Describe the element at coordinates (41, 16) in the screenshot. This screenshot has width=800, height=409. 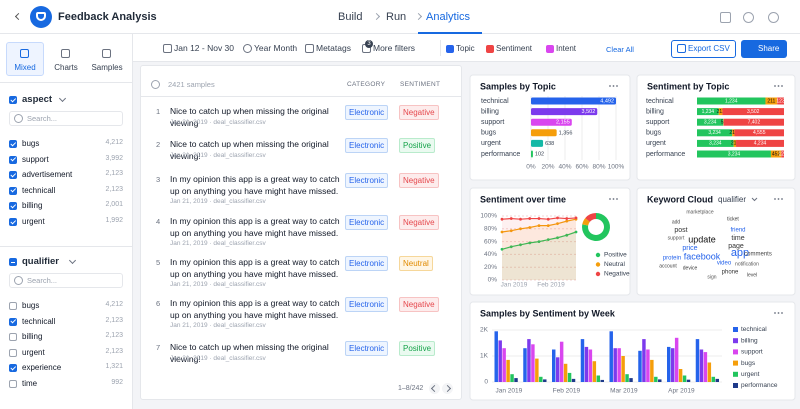
I see `logo-mark` at that location.